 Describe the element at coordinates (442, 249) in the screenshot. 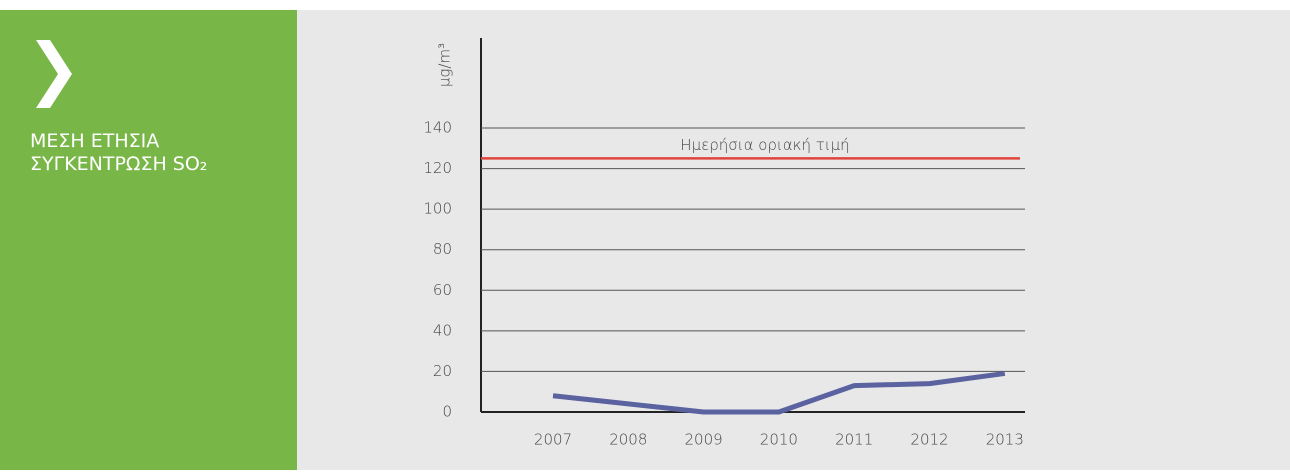

I see `y-tick-label: 80` at that location.